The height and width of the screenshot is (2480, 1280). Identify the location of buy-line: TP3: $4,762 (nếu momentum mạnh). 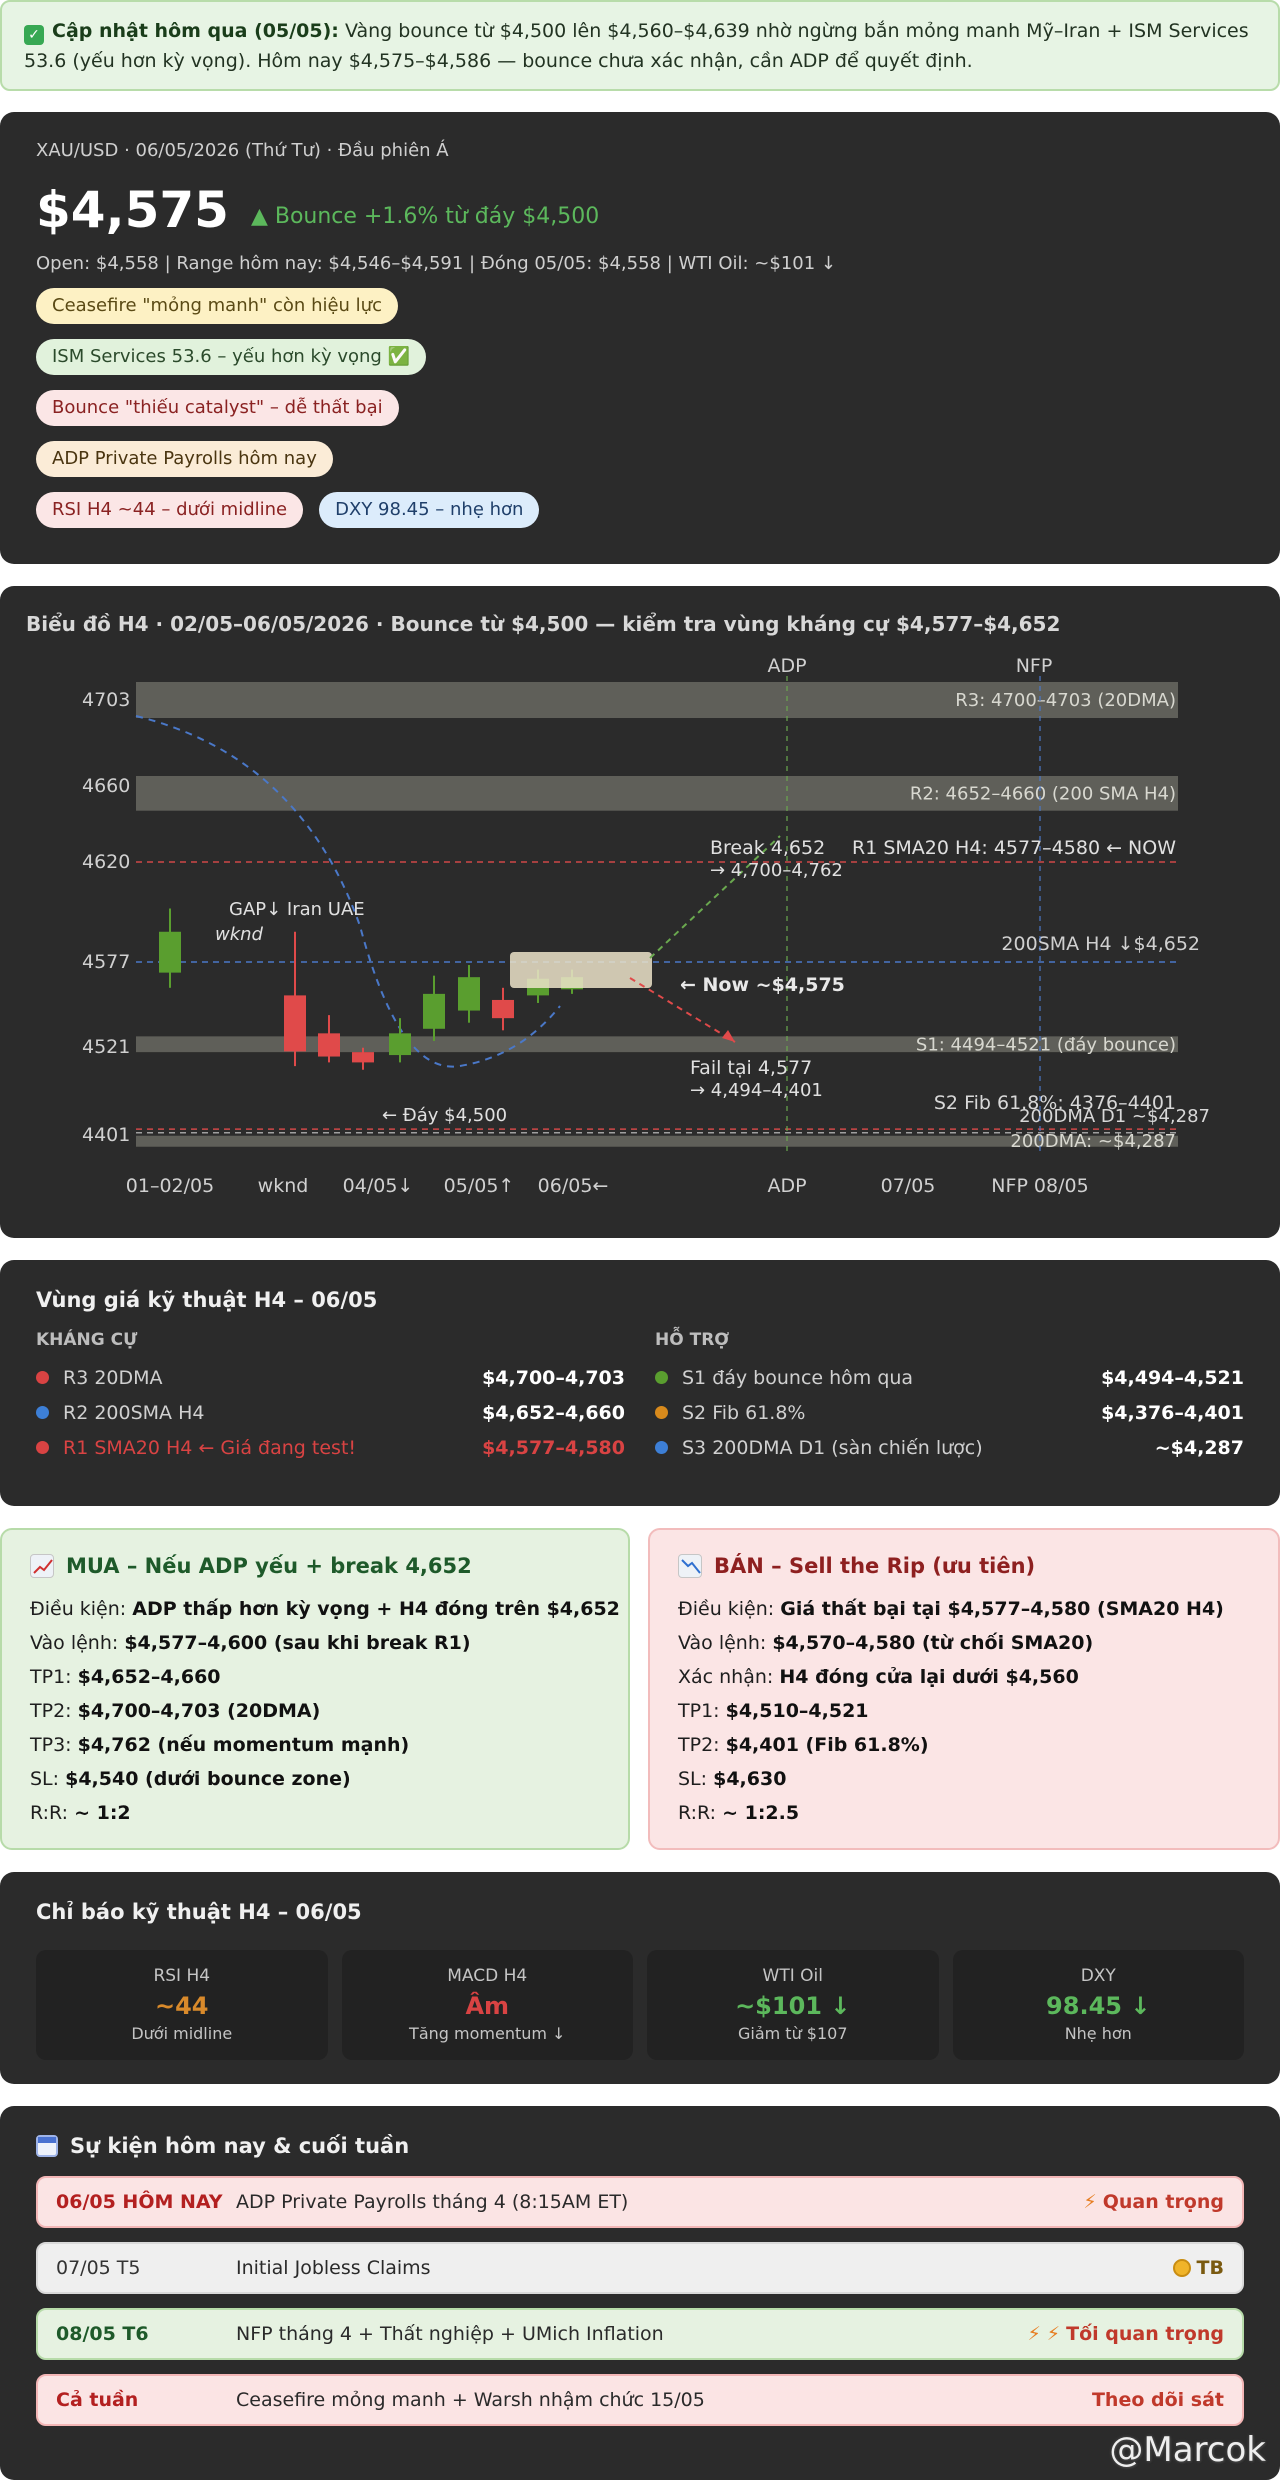
(220, 1745).